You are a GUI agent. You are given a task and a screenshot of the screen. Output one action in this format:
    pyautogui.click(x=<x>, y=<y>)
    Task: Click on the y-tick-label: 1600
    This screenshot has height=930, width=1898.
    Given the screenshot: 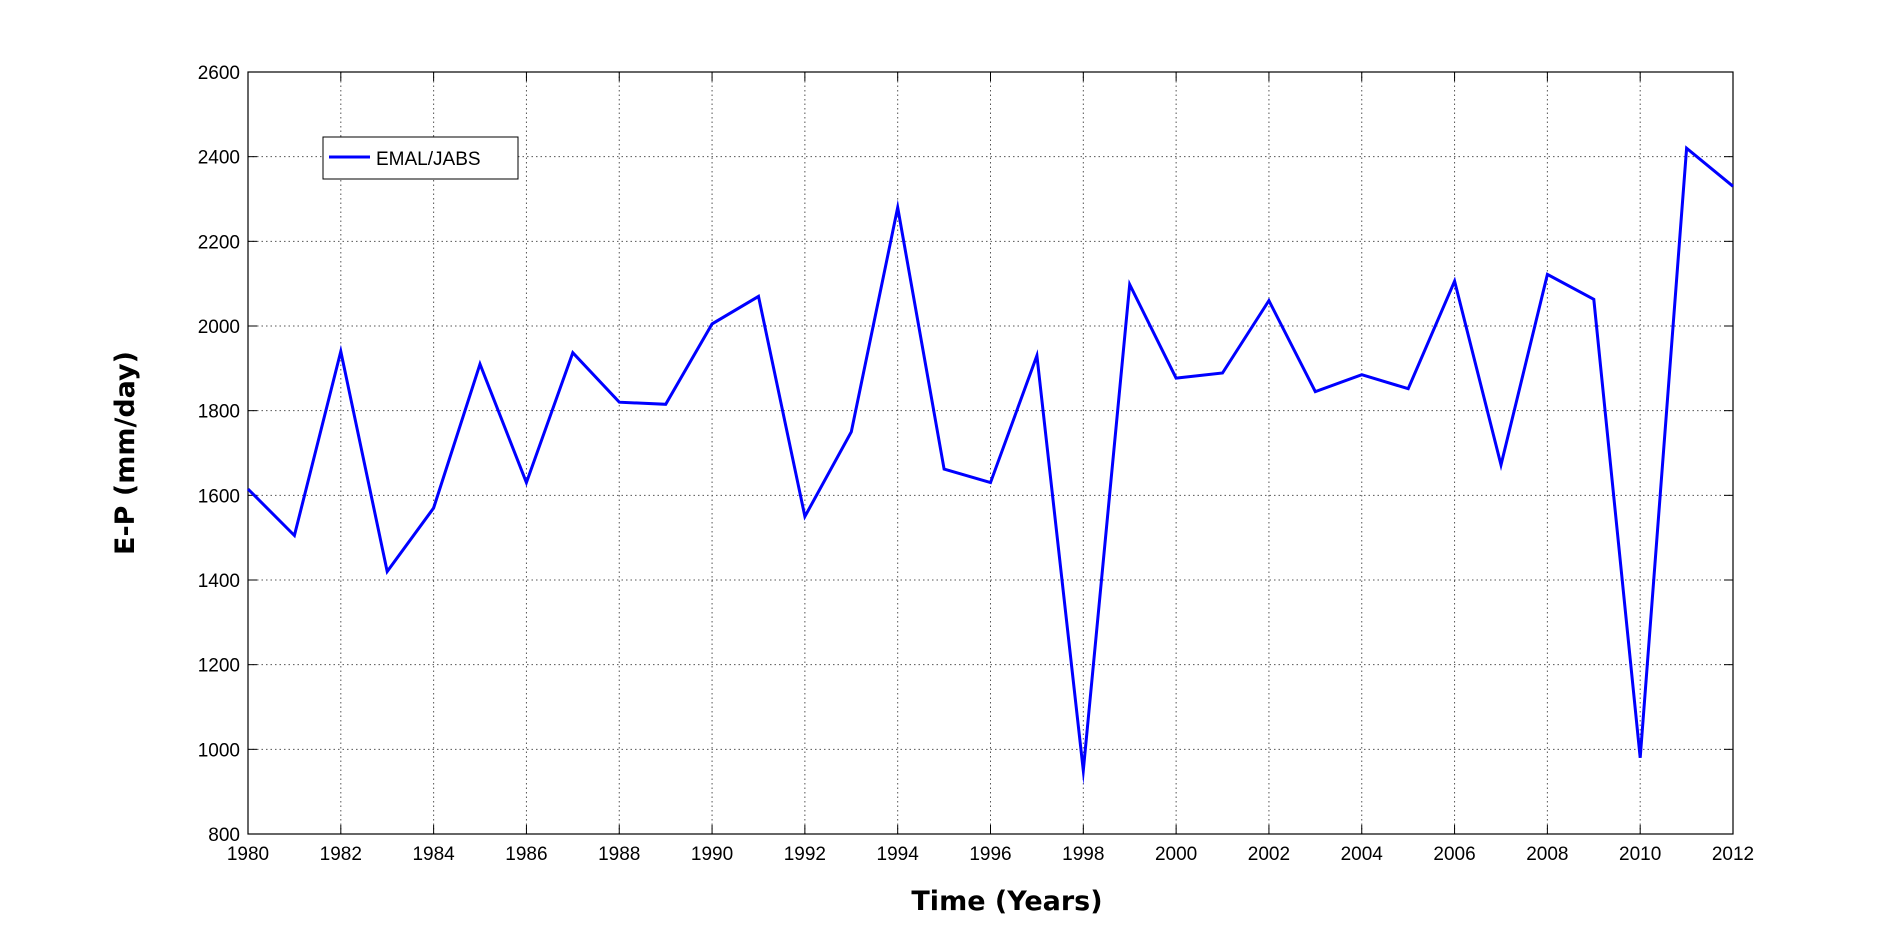 What is the action you would take?
    pyautogui.click(x=219, y=496)
    